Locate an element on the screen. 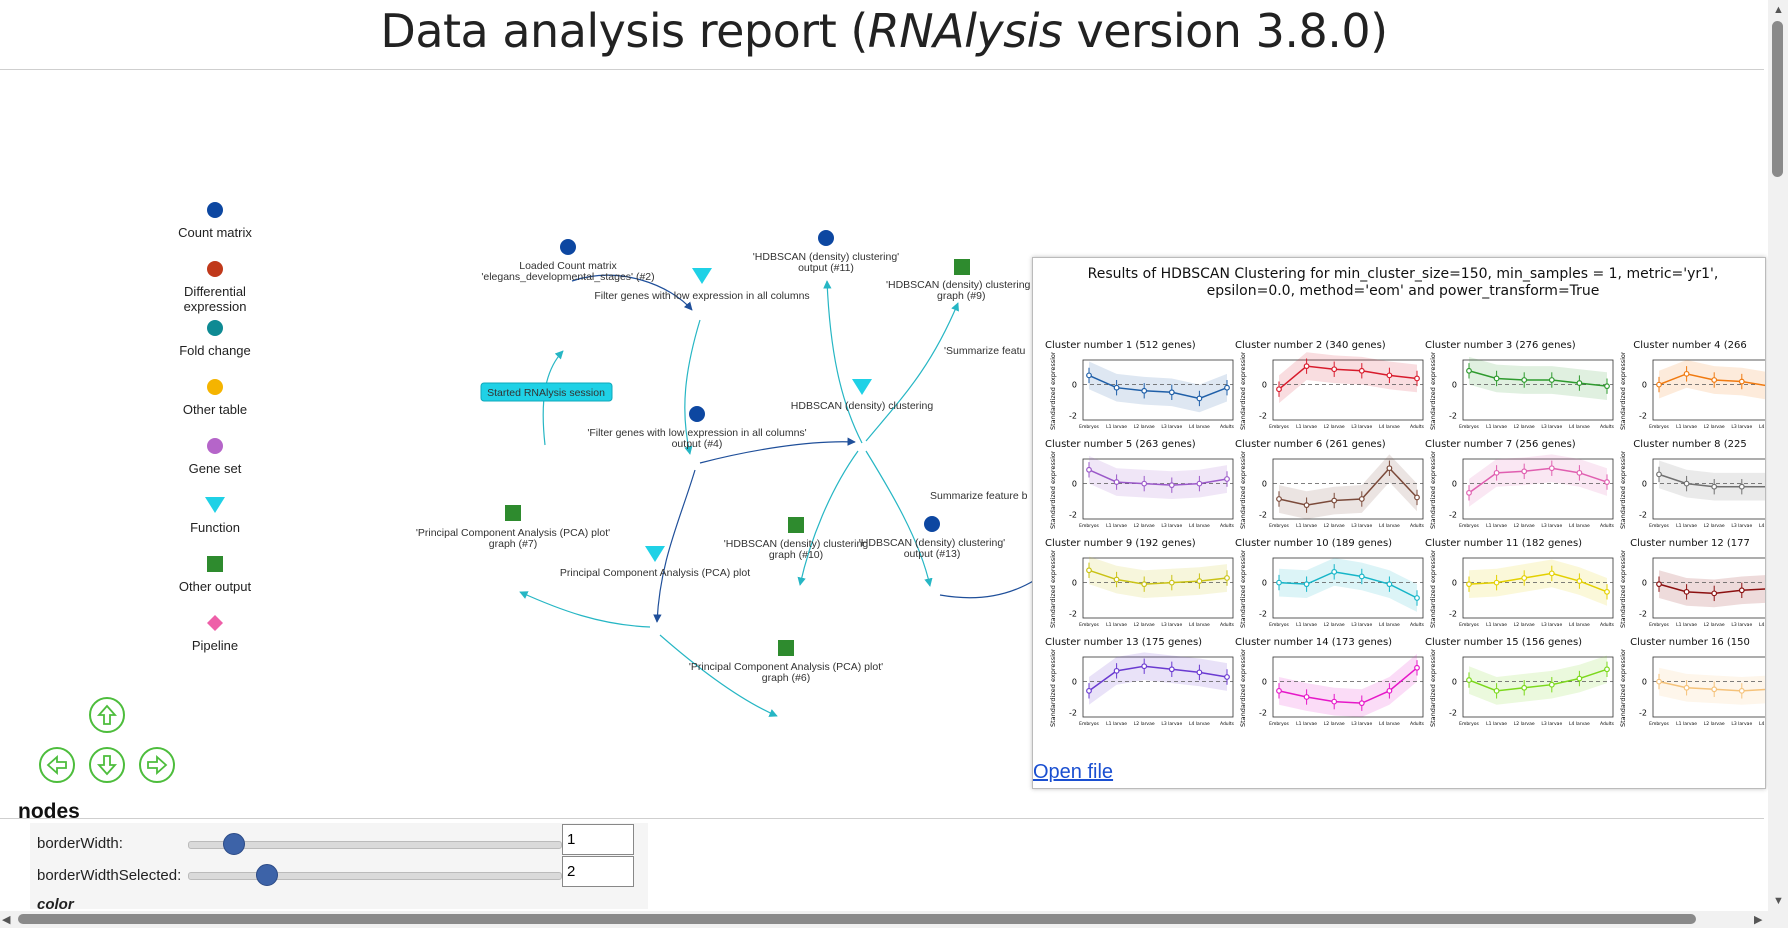 The height and width of the screenshot is (928, 1788). graph-node-filter-function is located at coordinates (702, 276).